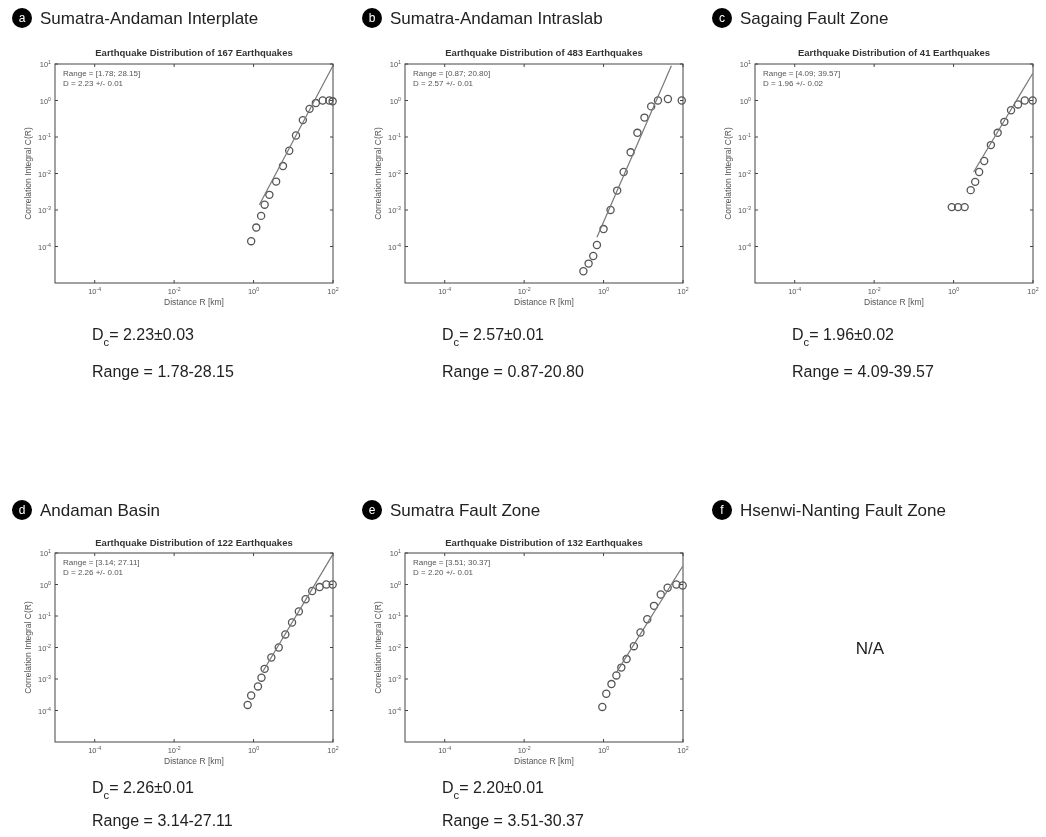 The width and height of the screenshot is (1046, 837). What do you see at coordinates (372, 18) in the screenshot?
I see `text: b` at bounding box center [372, 18].